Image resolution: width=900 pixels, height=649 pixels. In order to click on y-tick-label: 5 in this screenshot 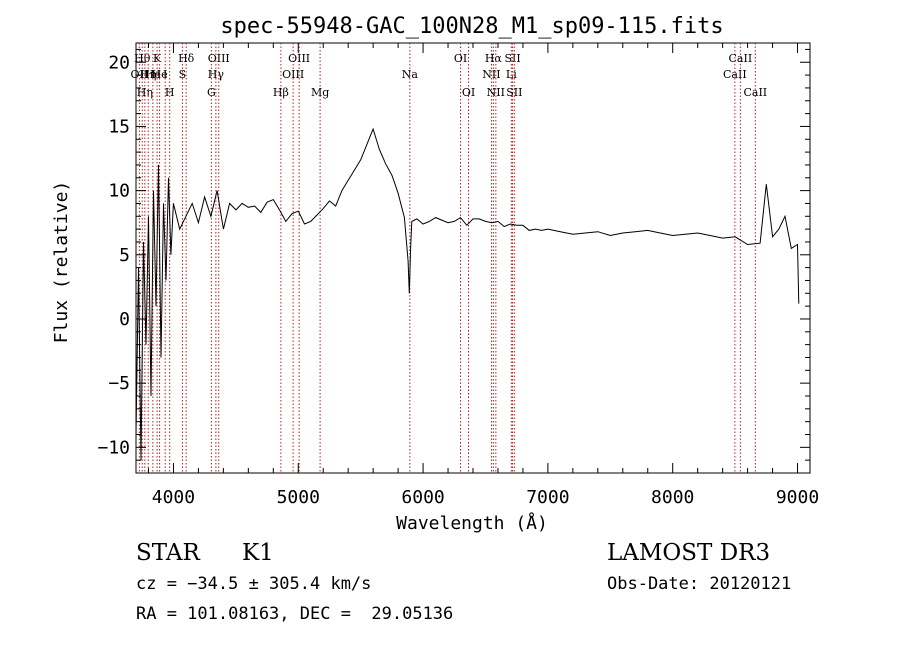, I will do `click(124, 255)`.